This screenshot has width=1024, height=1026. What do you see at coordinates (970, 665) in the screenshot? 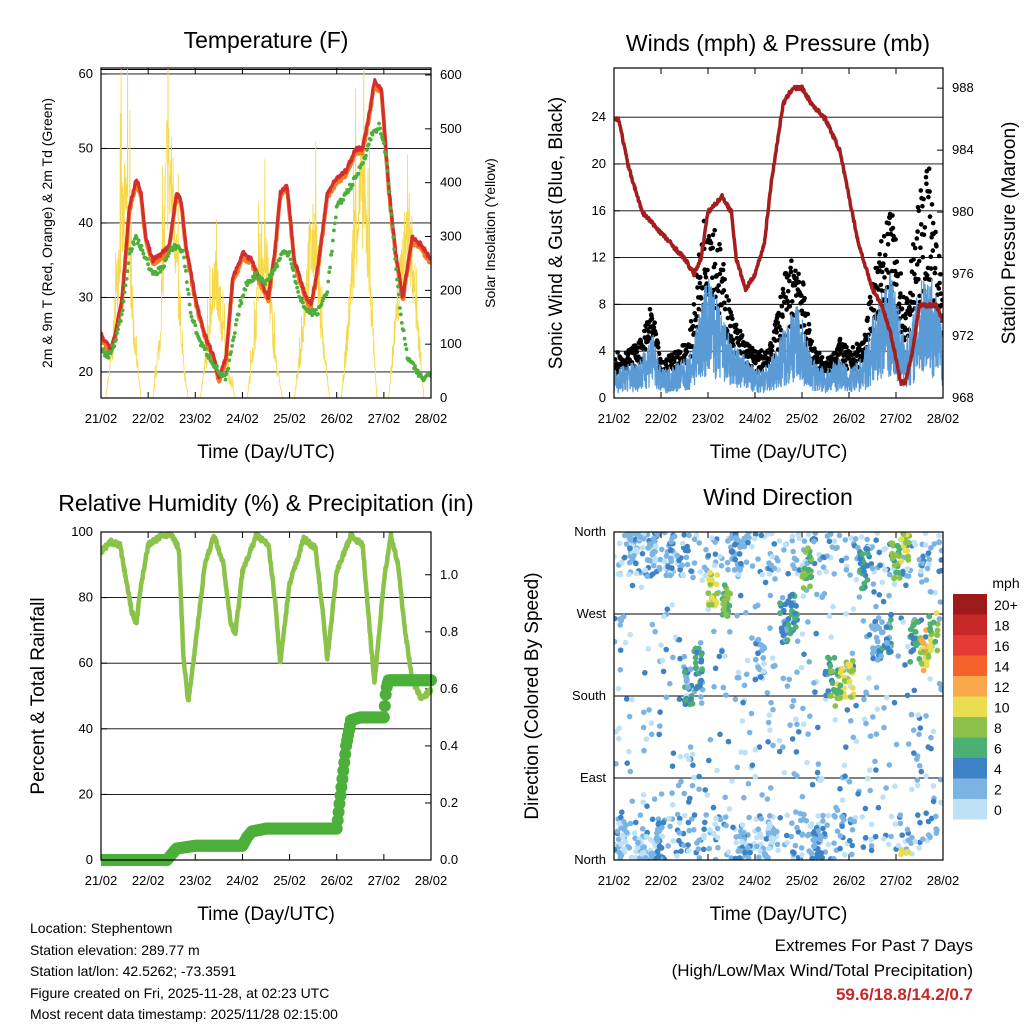
I see `colorbar-swatch` at bounding box center [970, 665].